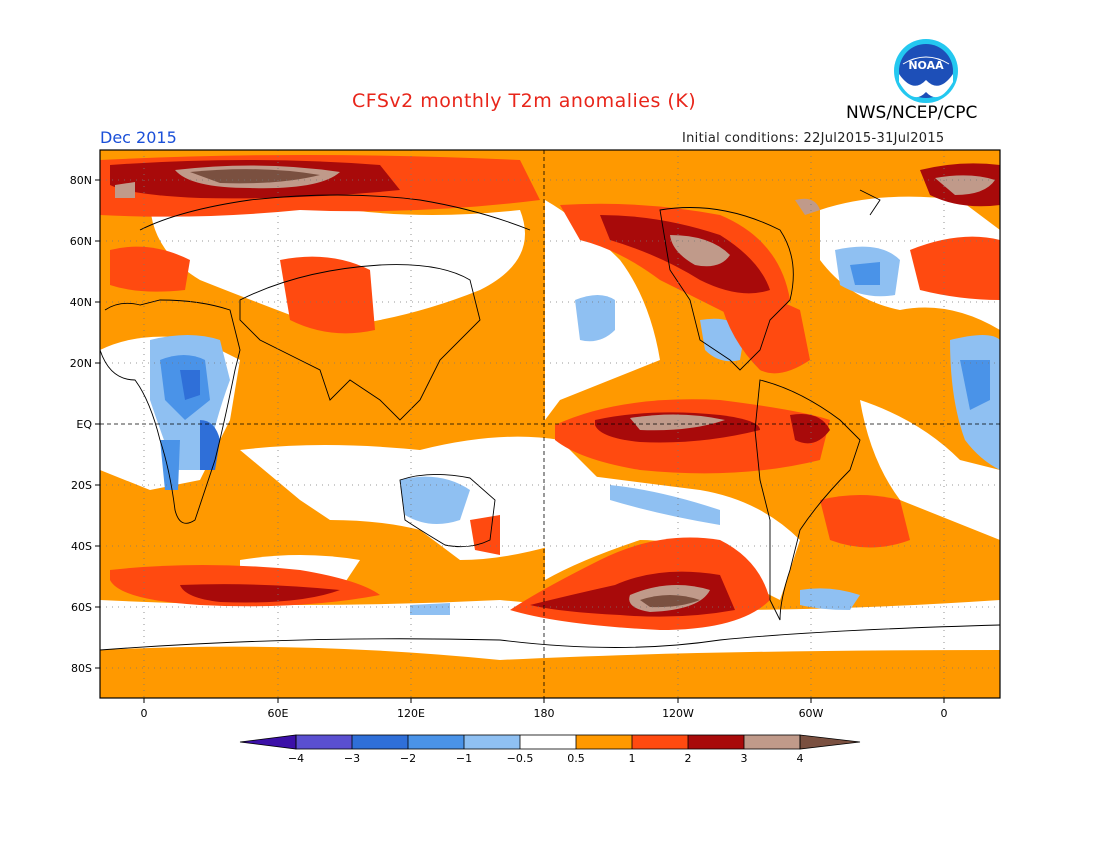 This screenshot has width=1100, height=850. I want to click on lat-label-eq: EQ, so click(84, 424).